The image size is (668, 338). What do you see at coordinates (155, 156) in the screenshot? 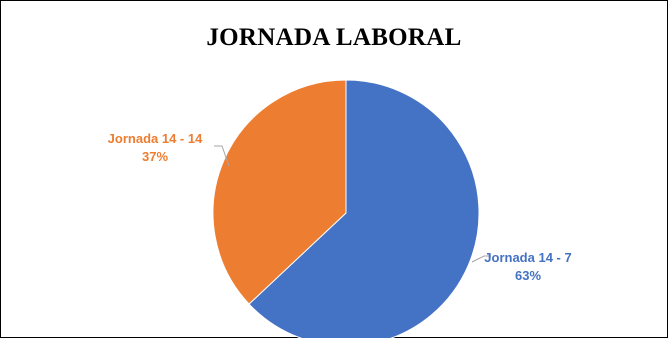
I see `data-label-value-jornada-14-14: 37%` at bounding box center [155, 156].